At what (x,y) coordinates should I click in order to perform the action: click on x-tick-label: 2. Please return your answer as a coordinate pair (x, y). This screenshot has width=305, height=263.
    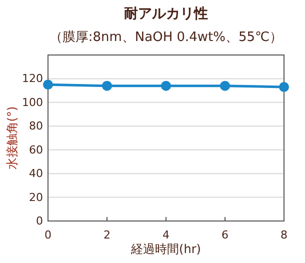
    Looking at the image, I should click on (107, 235).